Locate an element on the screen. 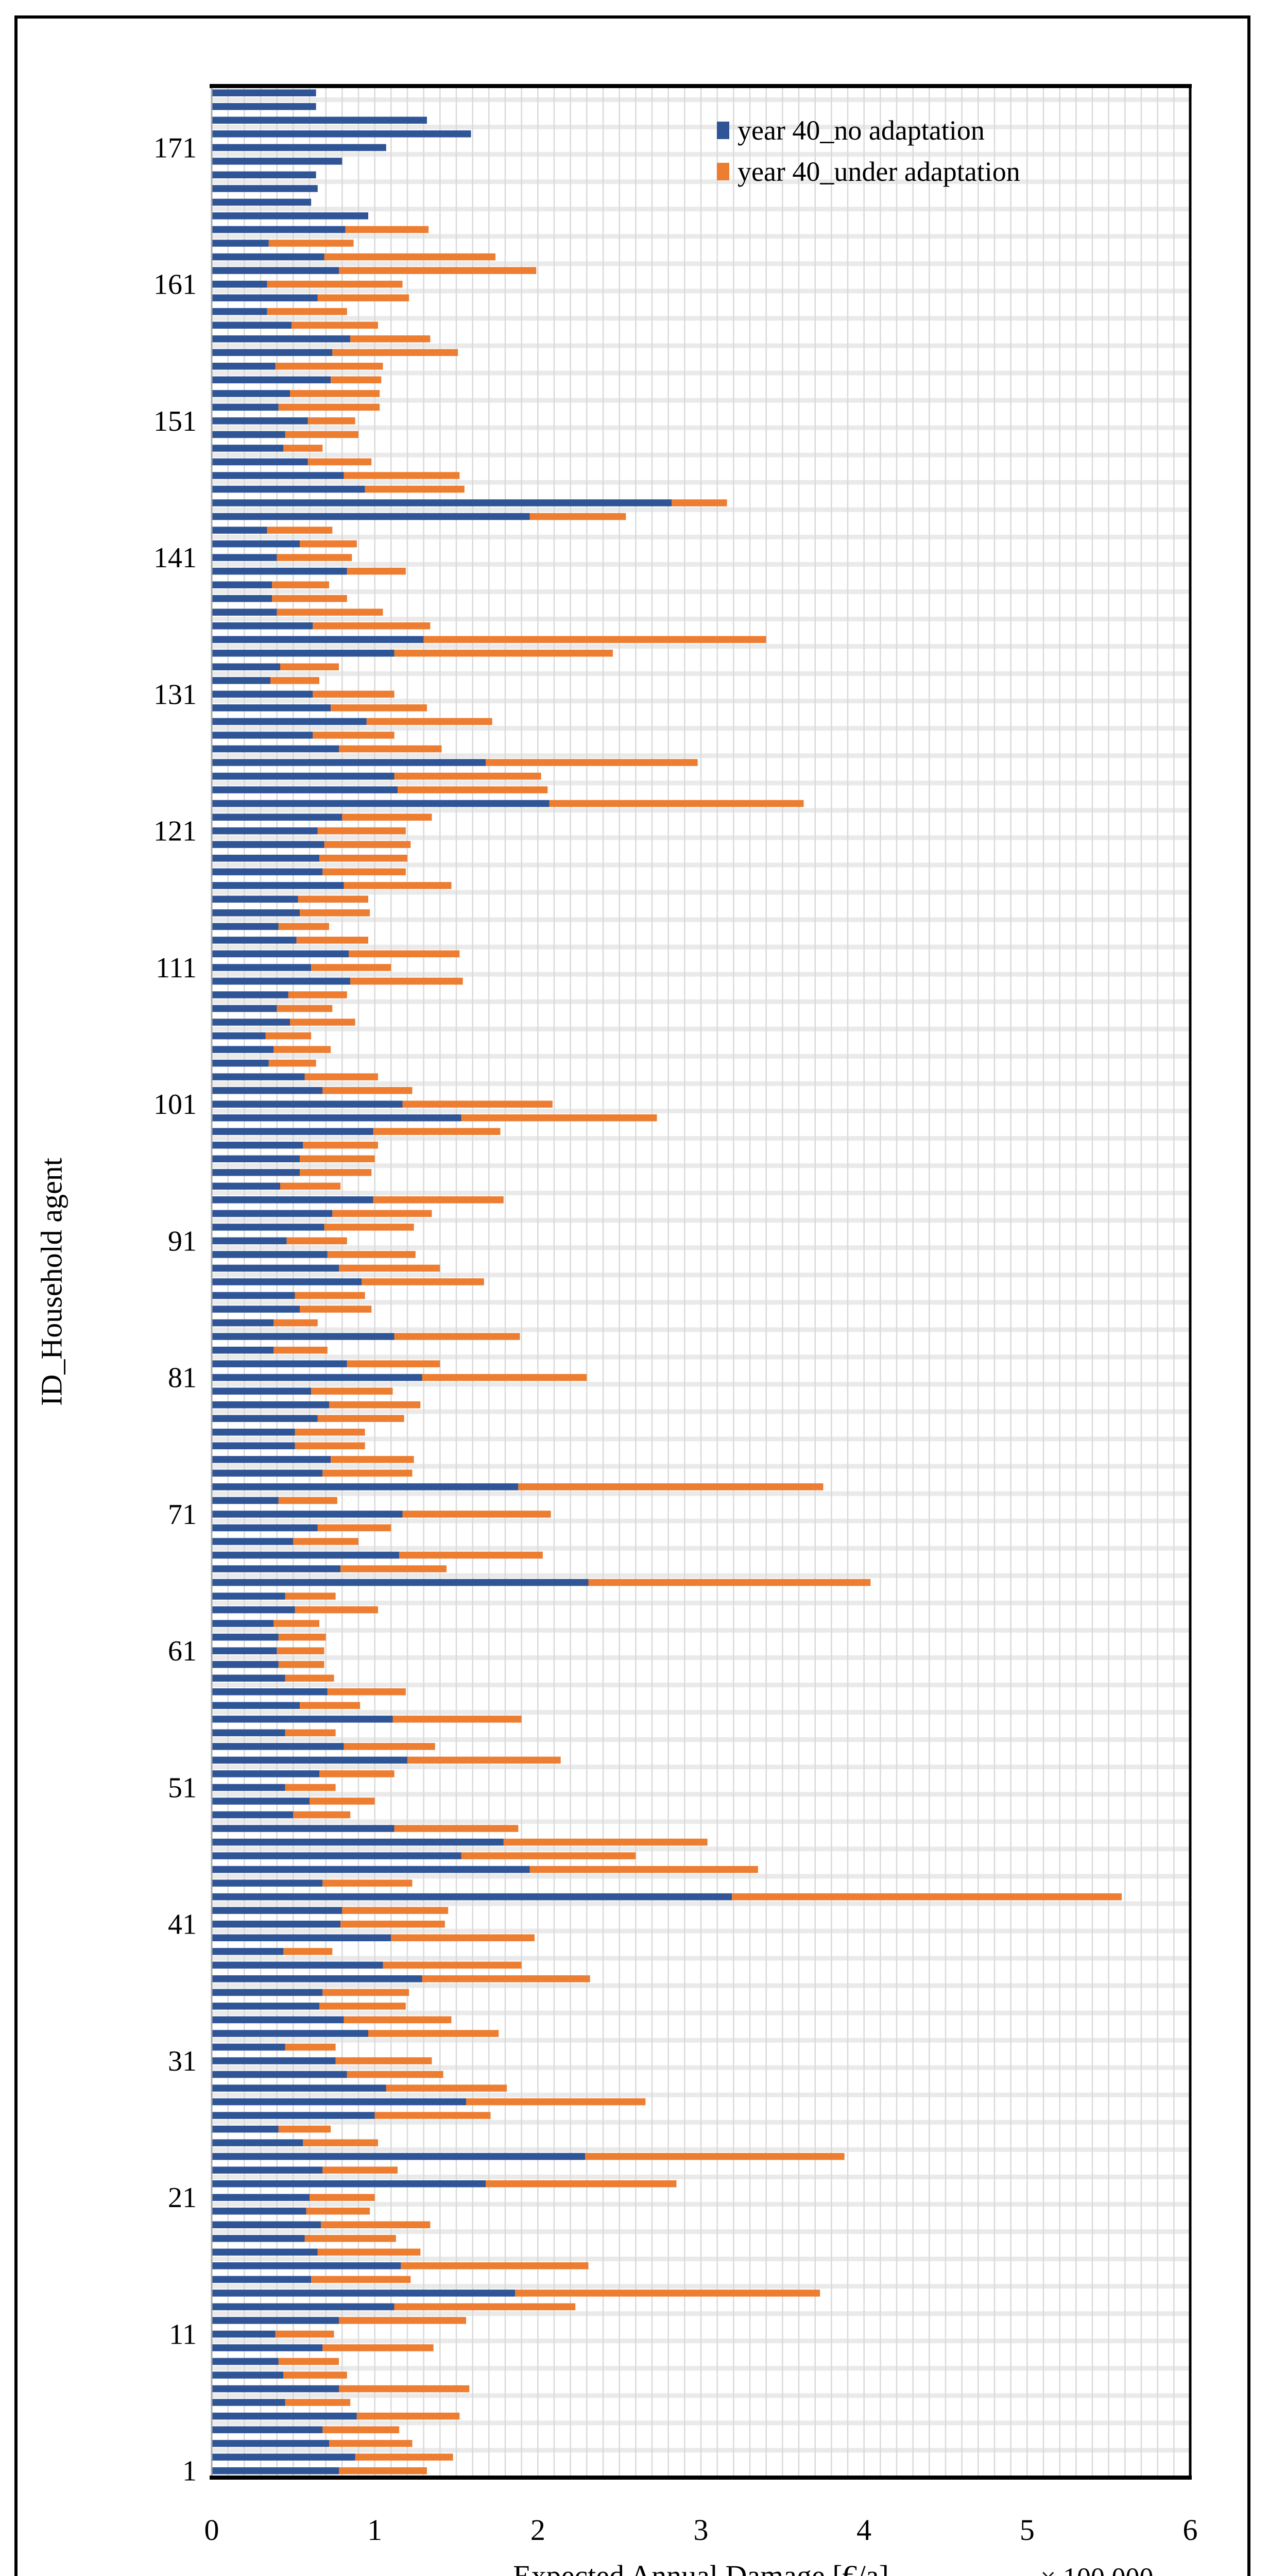  legend-label: year 40_under adaptation is located at coordinates (879, 171).